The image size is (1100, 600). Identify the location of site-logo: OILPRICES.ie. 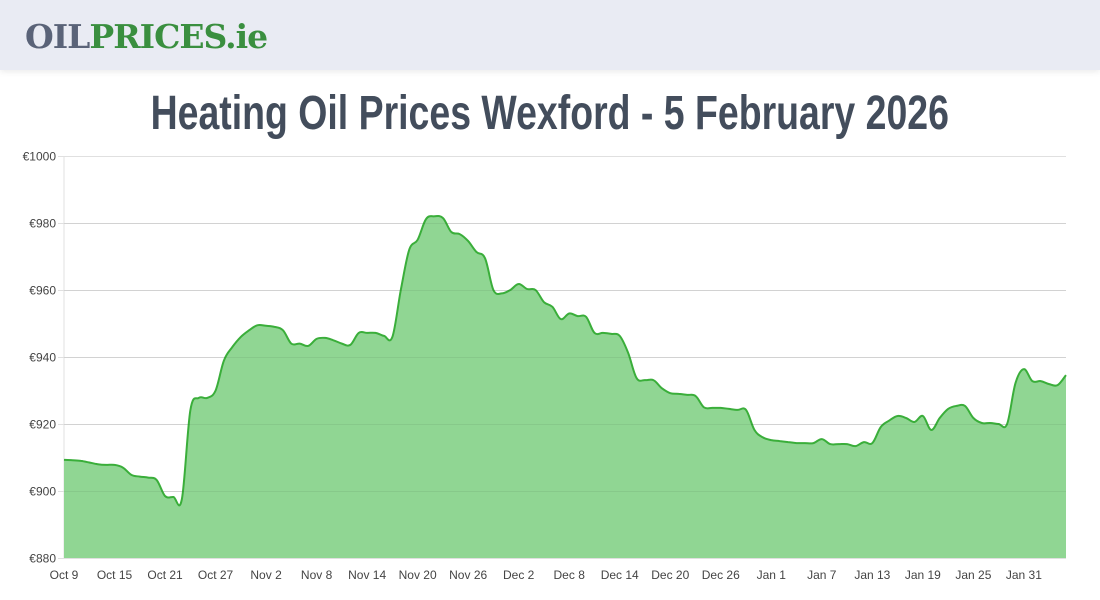
(146, 37).